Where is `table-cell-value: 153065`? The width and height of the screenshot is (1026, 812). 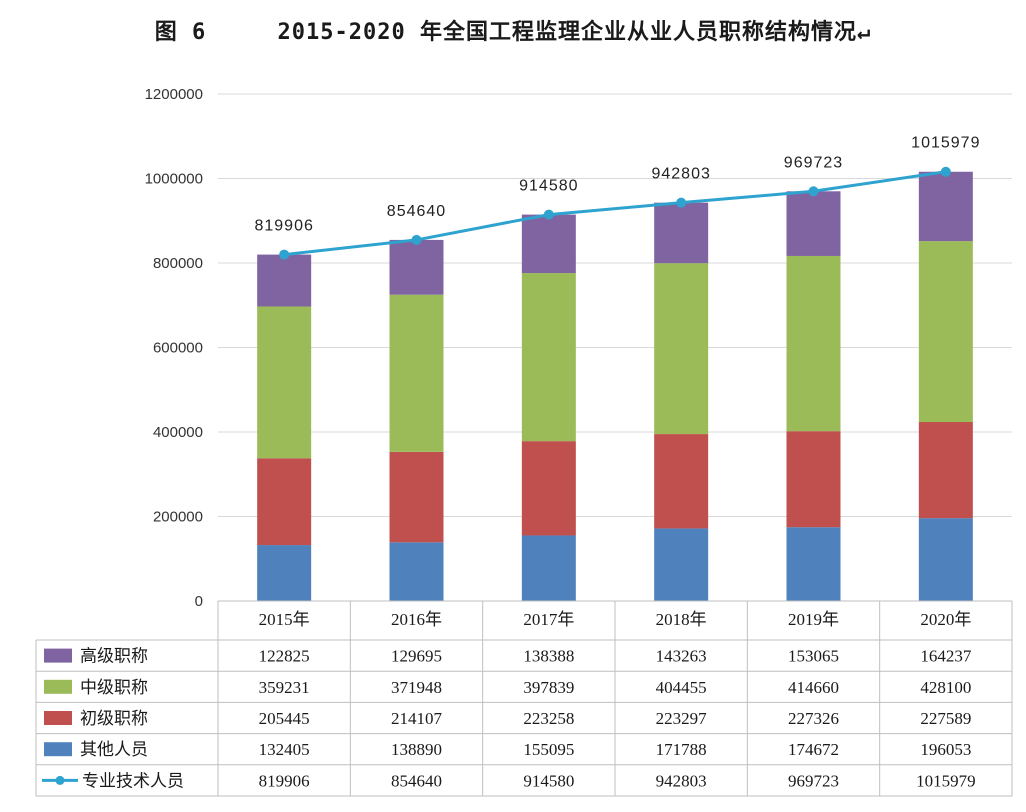 table-cell-value: 153065 is located at coordinates (813, 656).